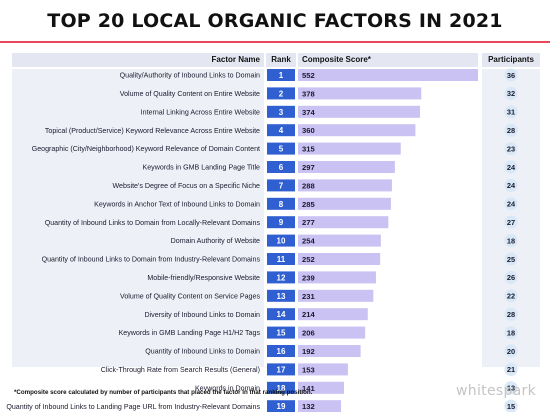 This screenshot has width=550, height=412. I want to click on participants-label: 36, so click(511, 75).